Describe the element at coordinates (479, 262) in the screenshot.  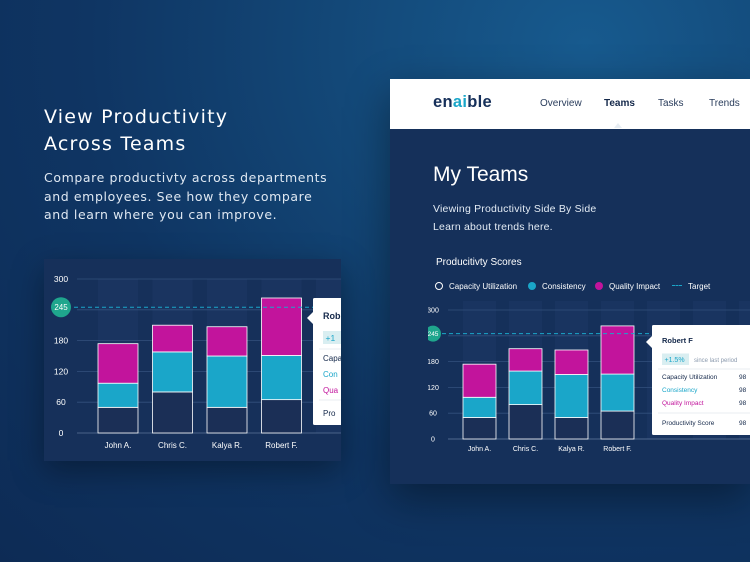
I see `chart-title: Producitivty Scores` at that location.